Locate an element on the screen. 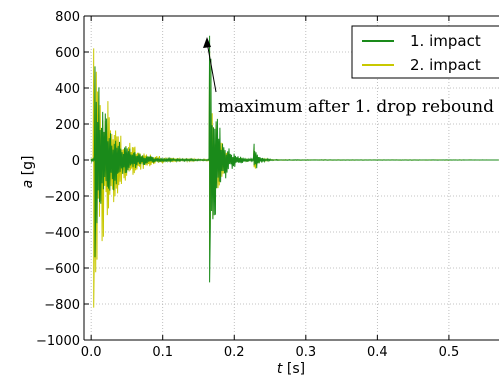  y-axis-variable: a is located at coordinates (28, 184).